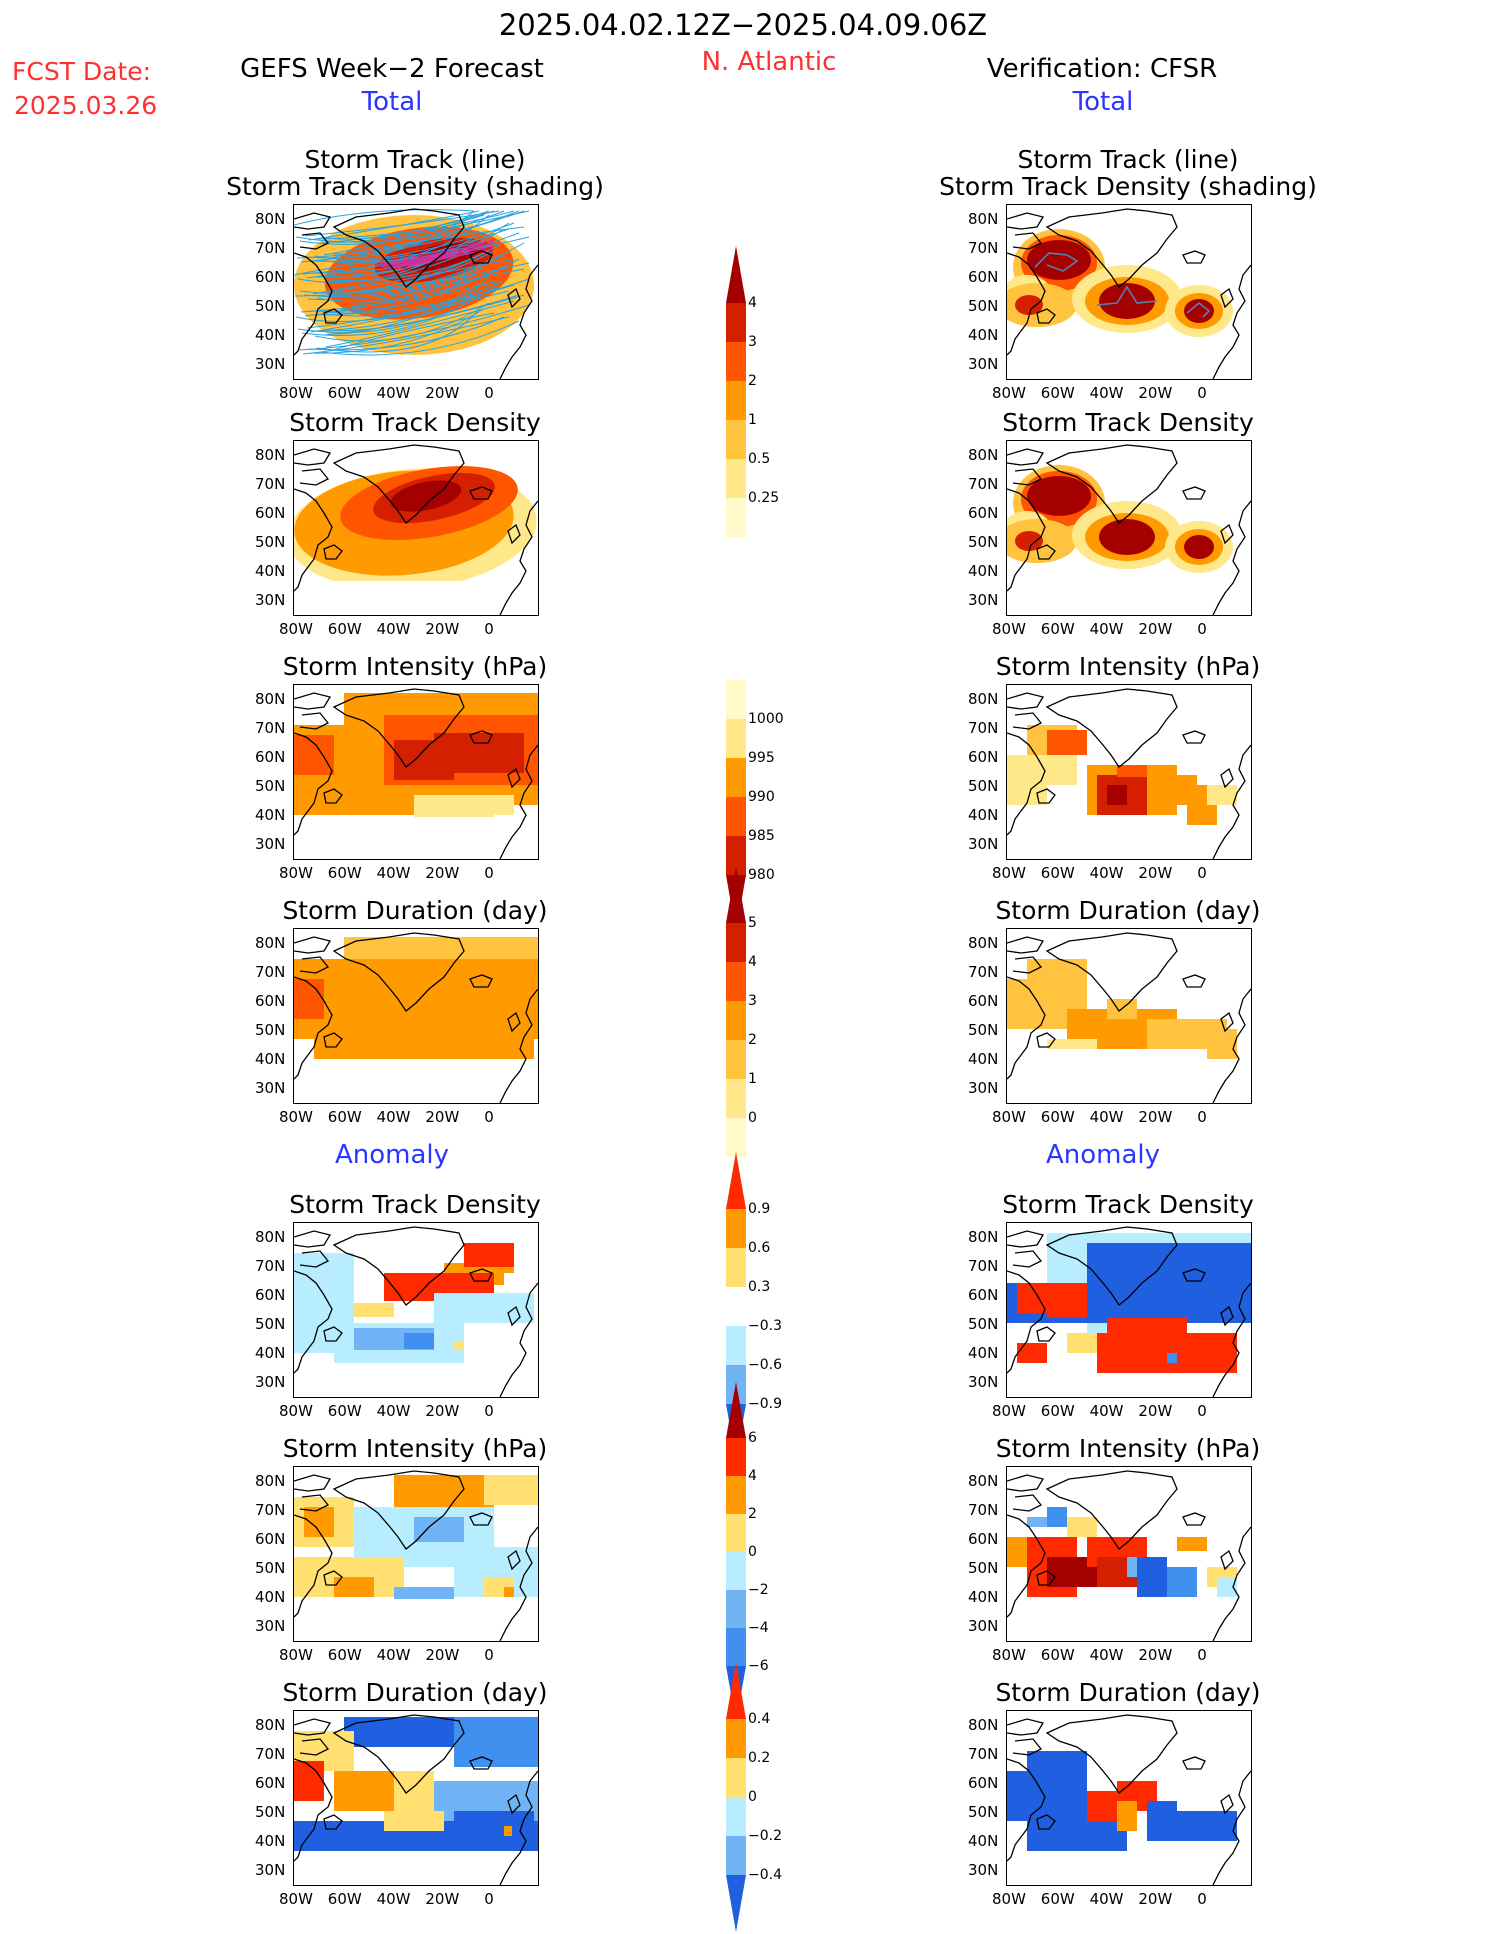  What do you see at coordinates (765, 1404) in the screenshot?
I see `colorbar-tick-label: −0.9` at bounding box center [765, 1404].